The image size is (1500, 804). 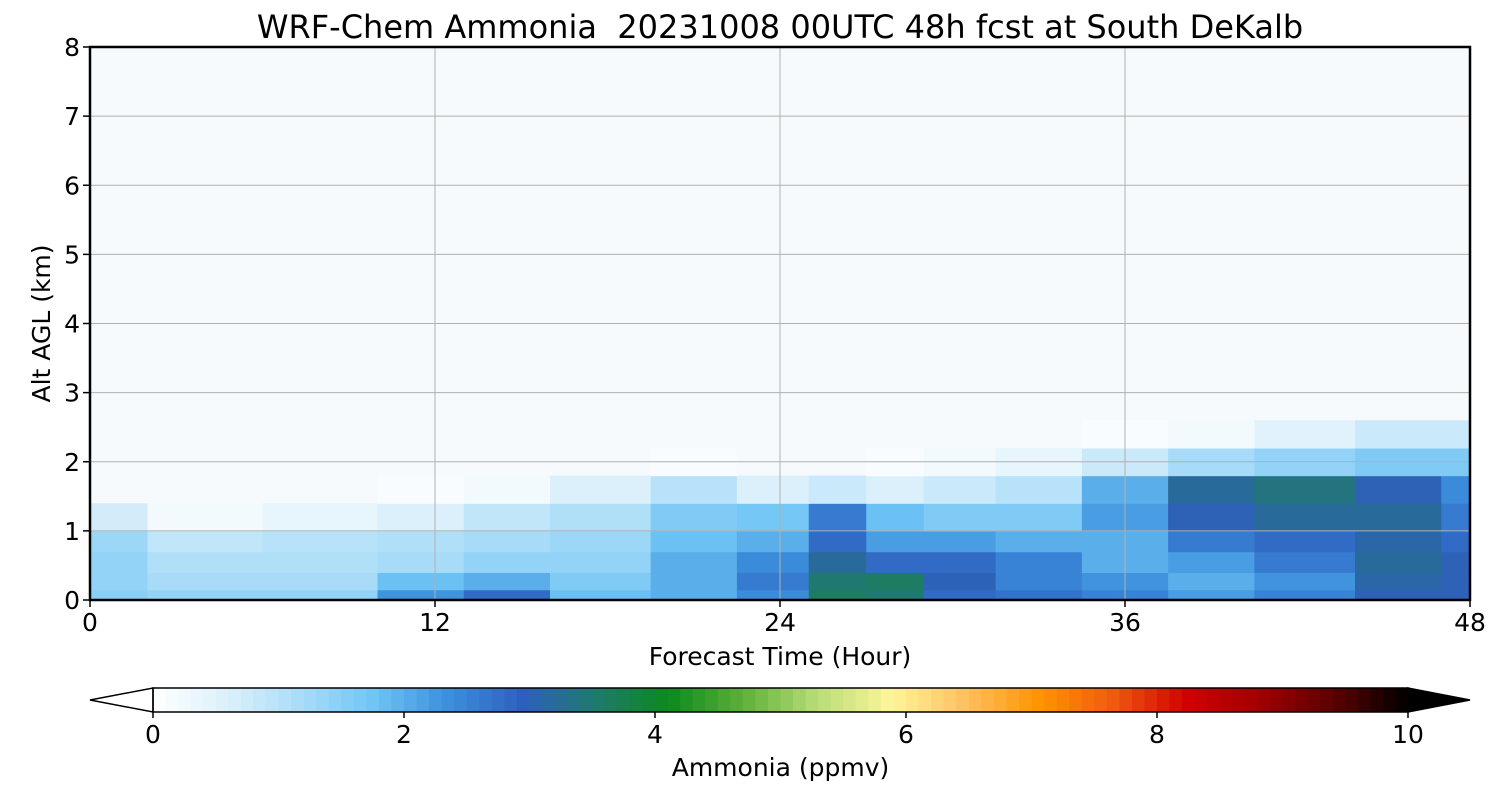 I want to click on y-tick-label: 1, so click(x=72, y=531).